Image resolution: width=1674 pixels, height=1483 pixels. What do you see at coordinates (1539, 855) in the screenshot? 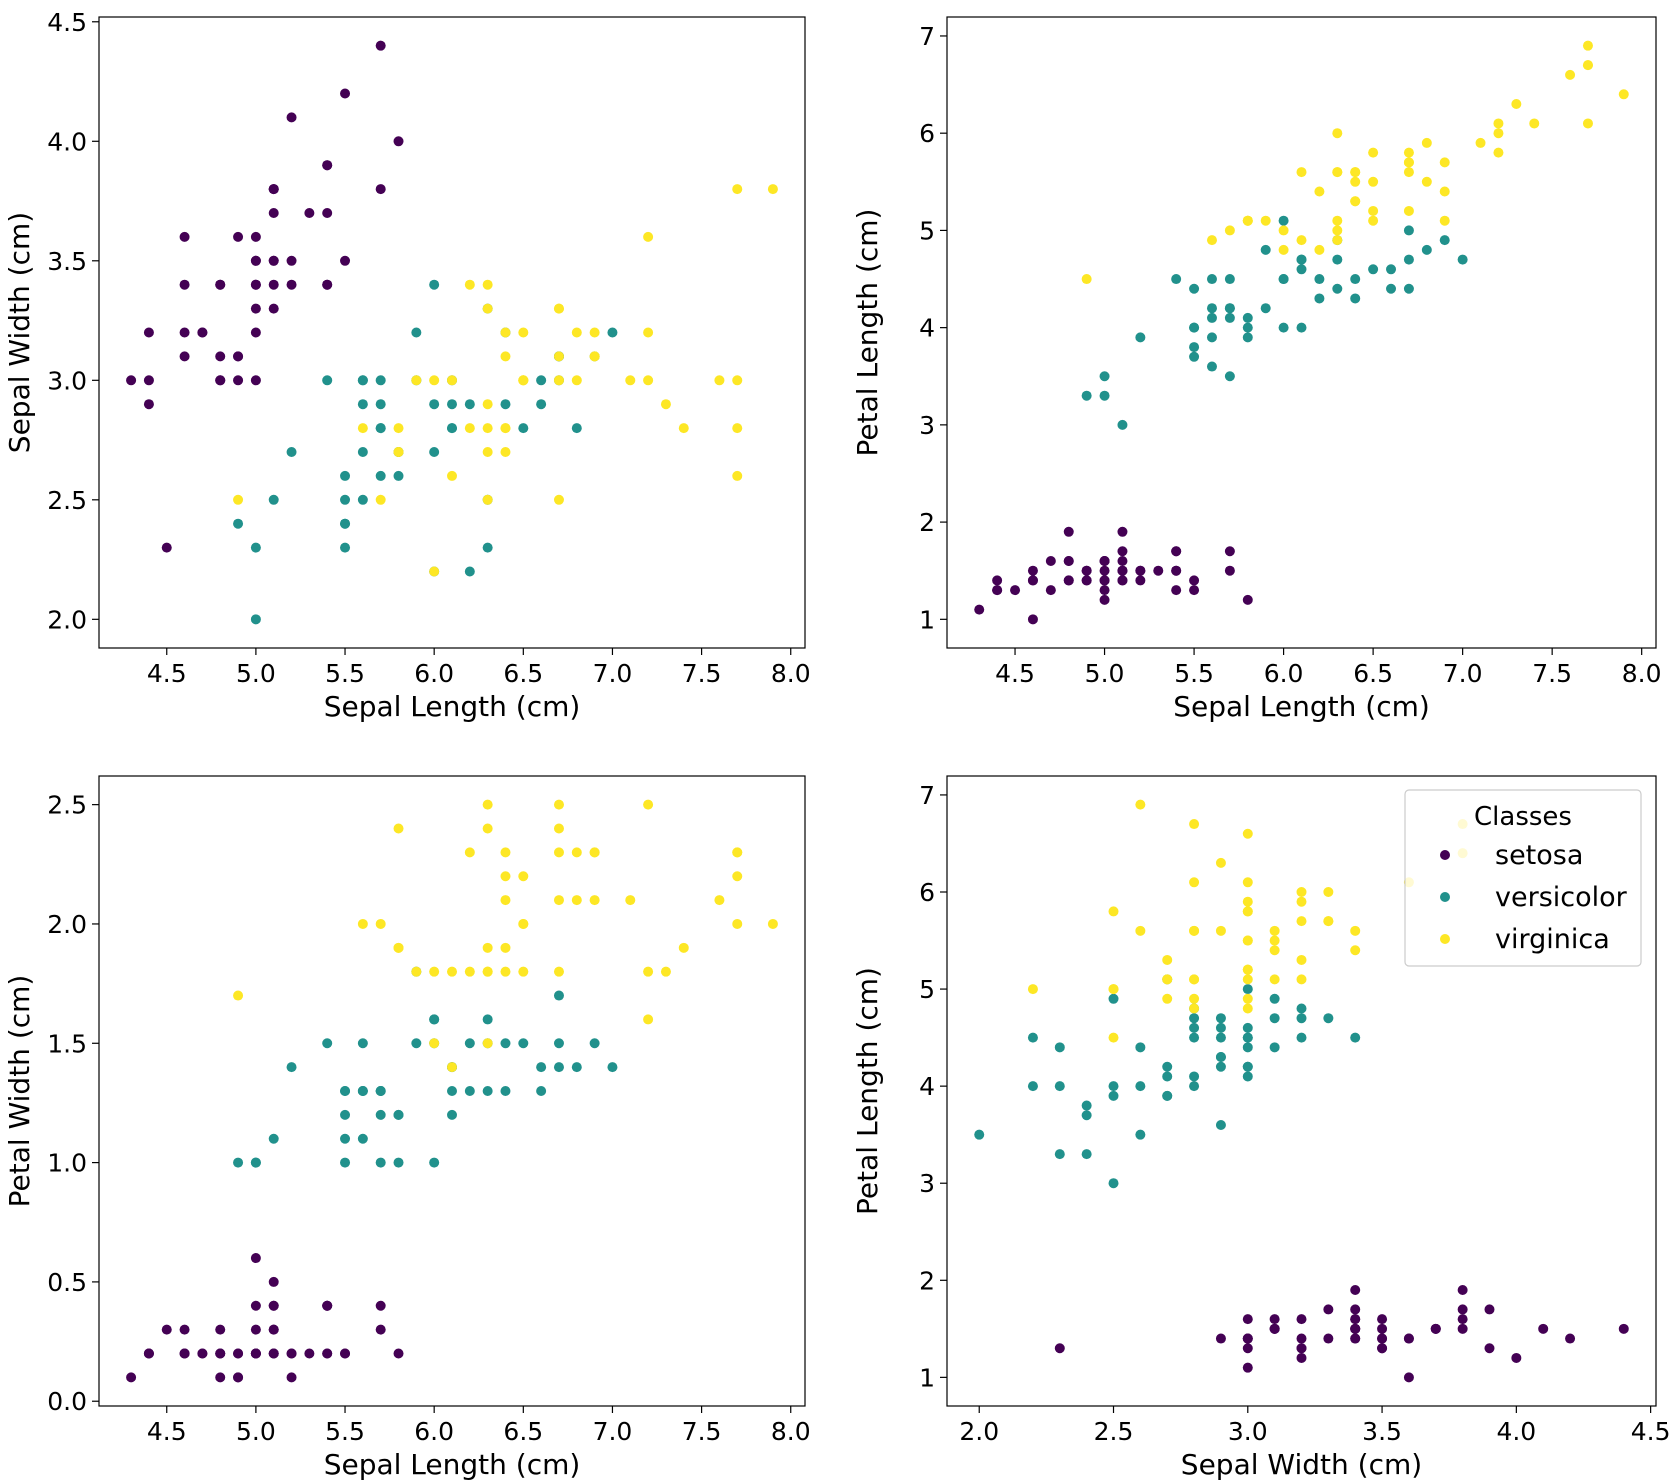
I see `legend-label-setosa: setosa` at bounding box center [1539, 855].